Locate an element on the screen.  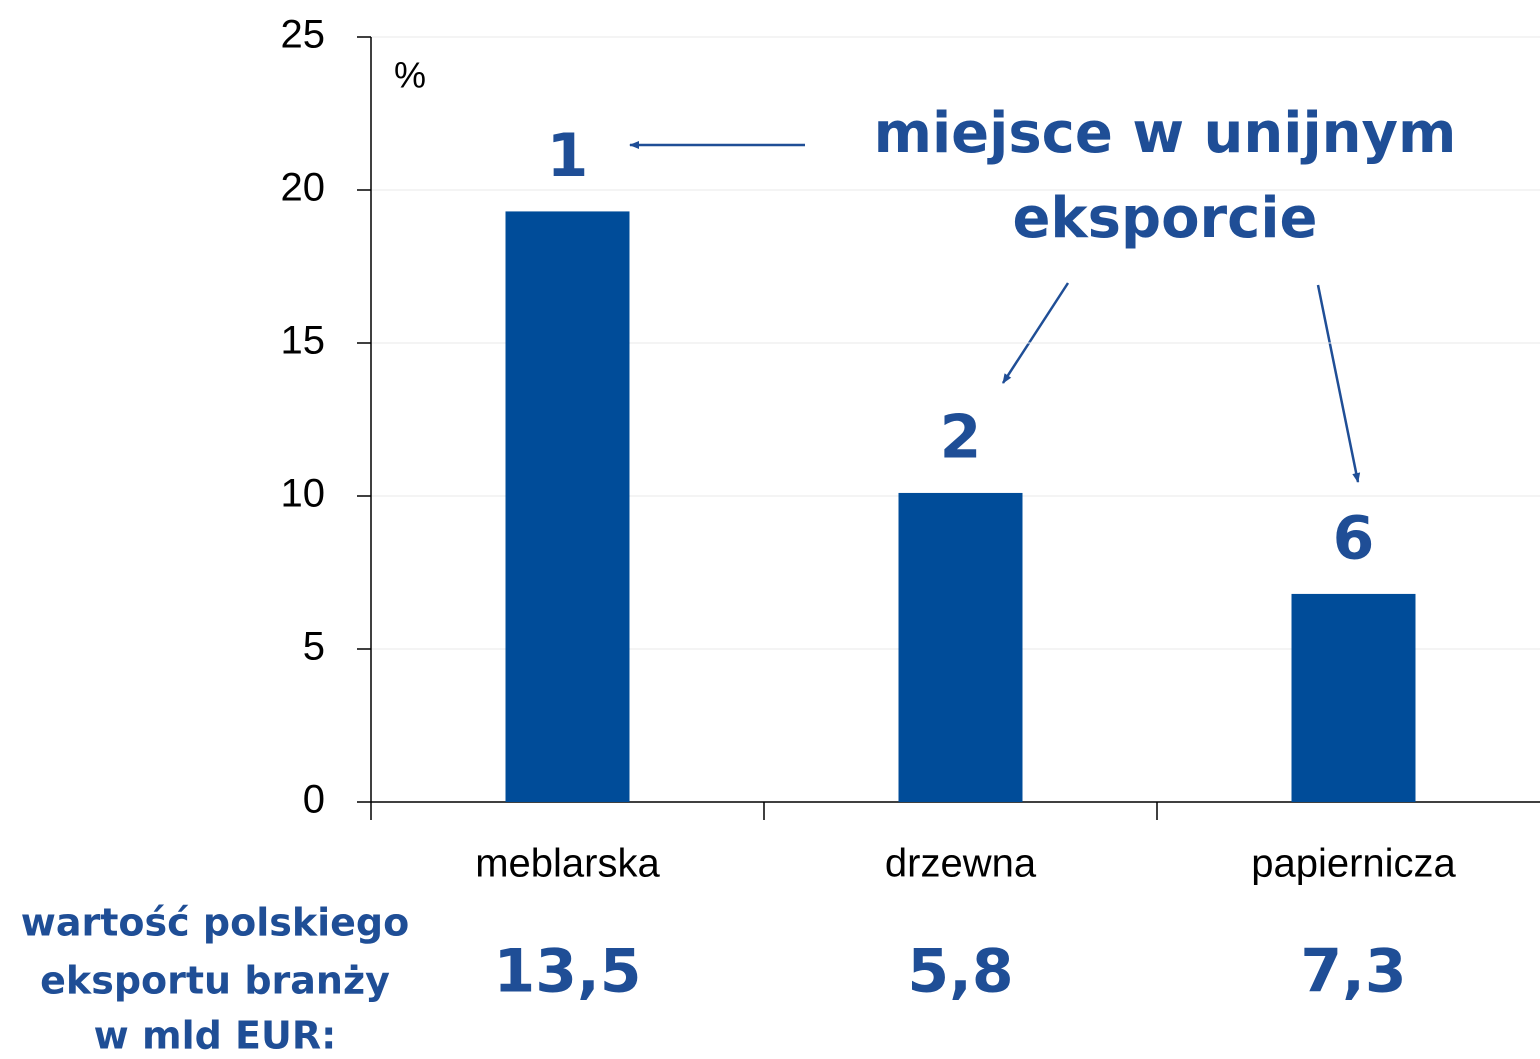
export-note: wartość polskiego is located at coordinates (215, 923).